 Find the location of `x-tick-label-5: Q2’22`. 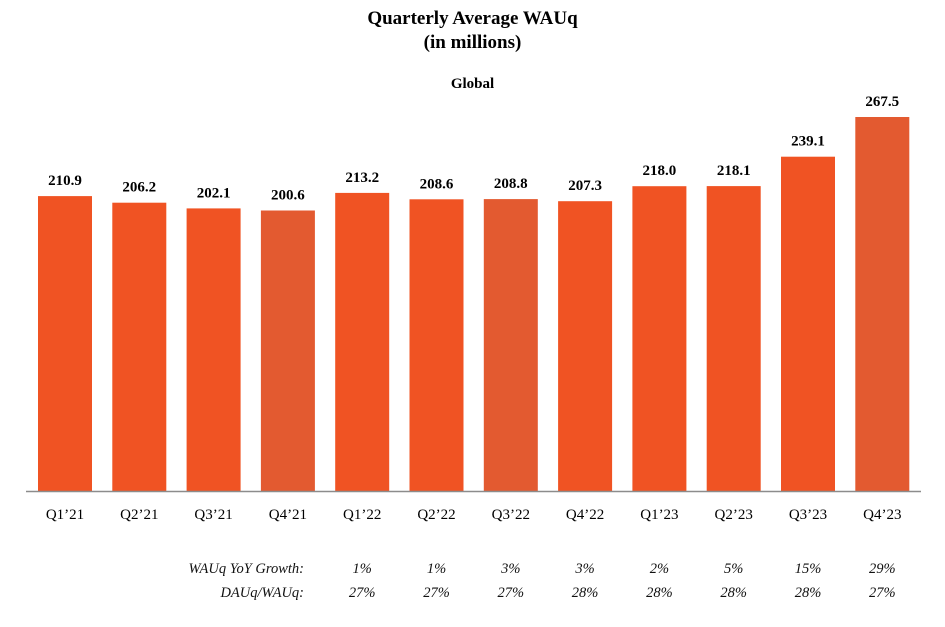

x-tick-label-5: Q2’22 is located at coordinates (436, 515).